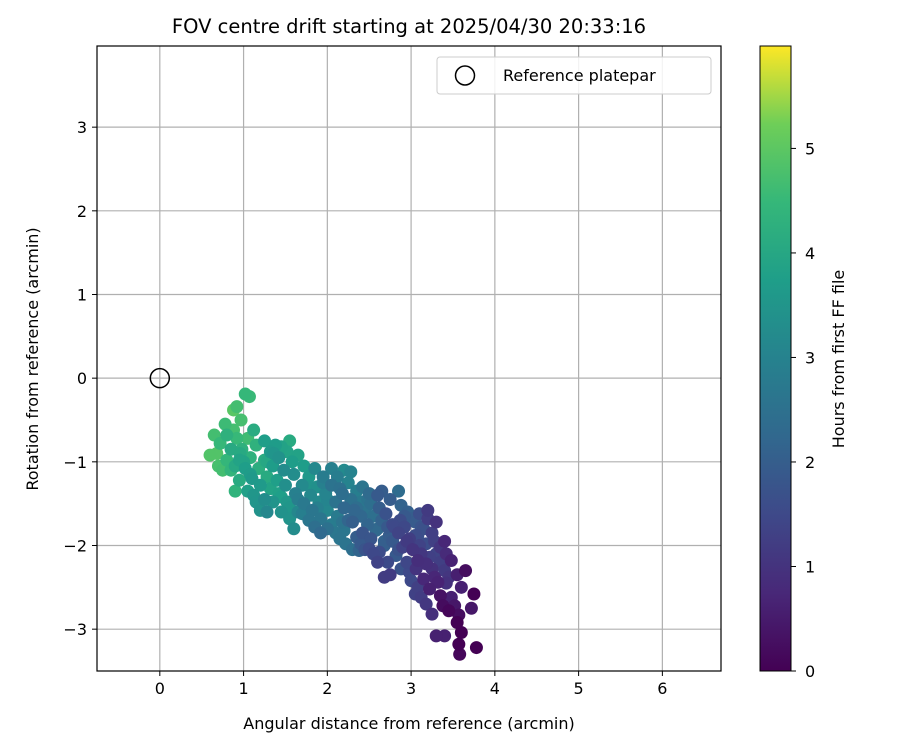 The width and height of the screenshot is (900, 750). What do you see at coordinates (810, 148) in the screenshot?
I see `colorbar-tick-label: 5` at bounding box center [810, 148].